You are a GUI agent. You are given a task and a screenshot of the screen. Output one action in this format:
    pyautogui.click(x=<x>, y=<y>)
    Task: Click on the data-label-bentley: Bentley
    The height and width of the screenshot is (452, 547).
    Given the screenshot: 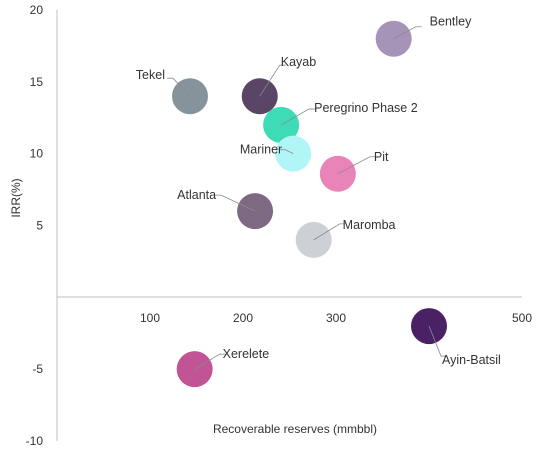 What is the action you would take?
    pyautogui.click(x=451, y=22)
    